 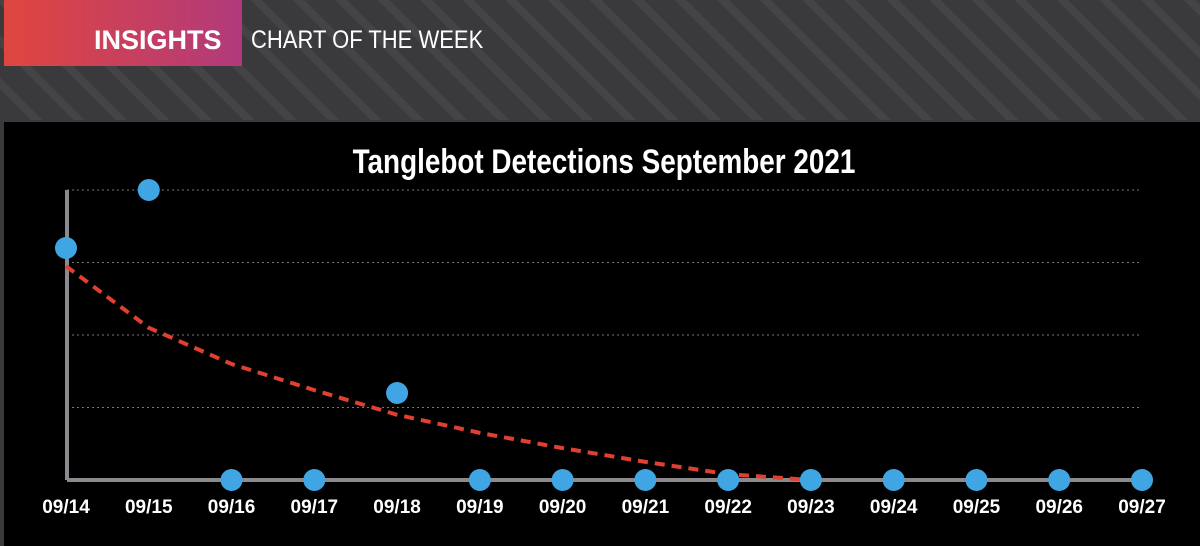 I want to click on x-tick-label: 09/20, so click(x=563, y=507).